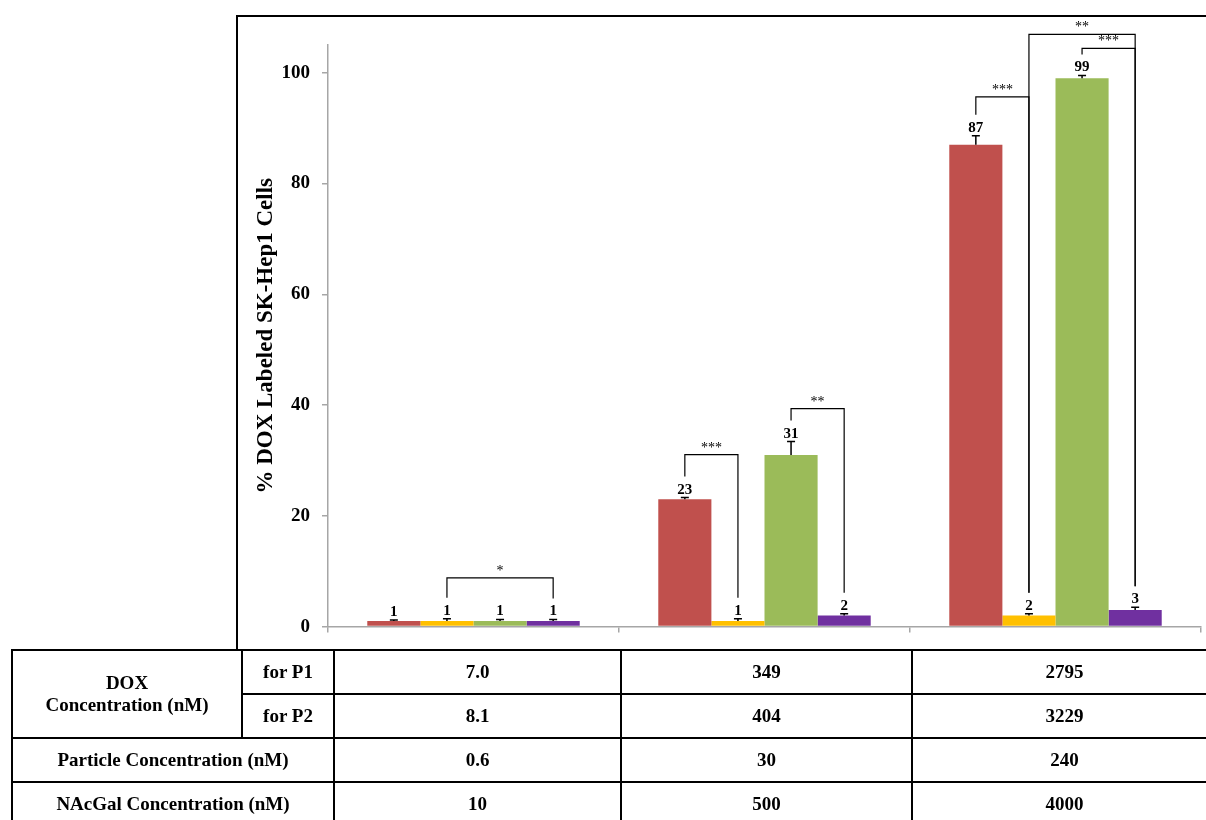  I want to click on text: 4000, so click(1059, 801).